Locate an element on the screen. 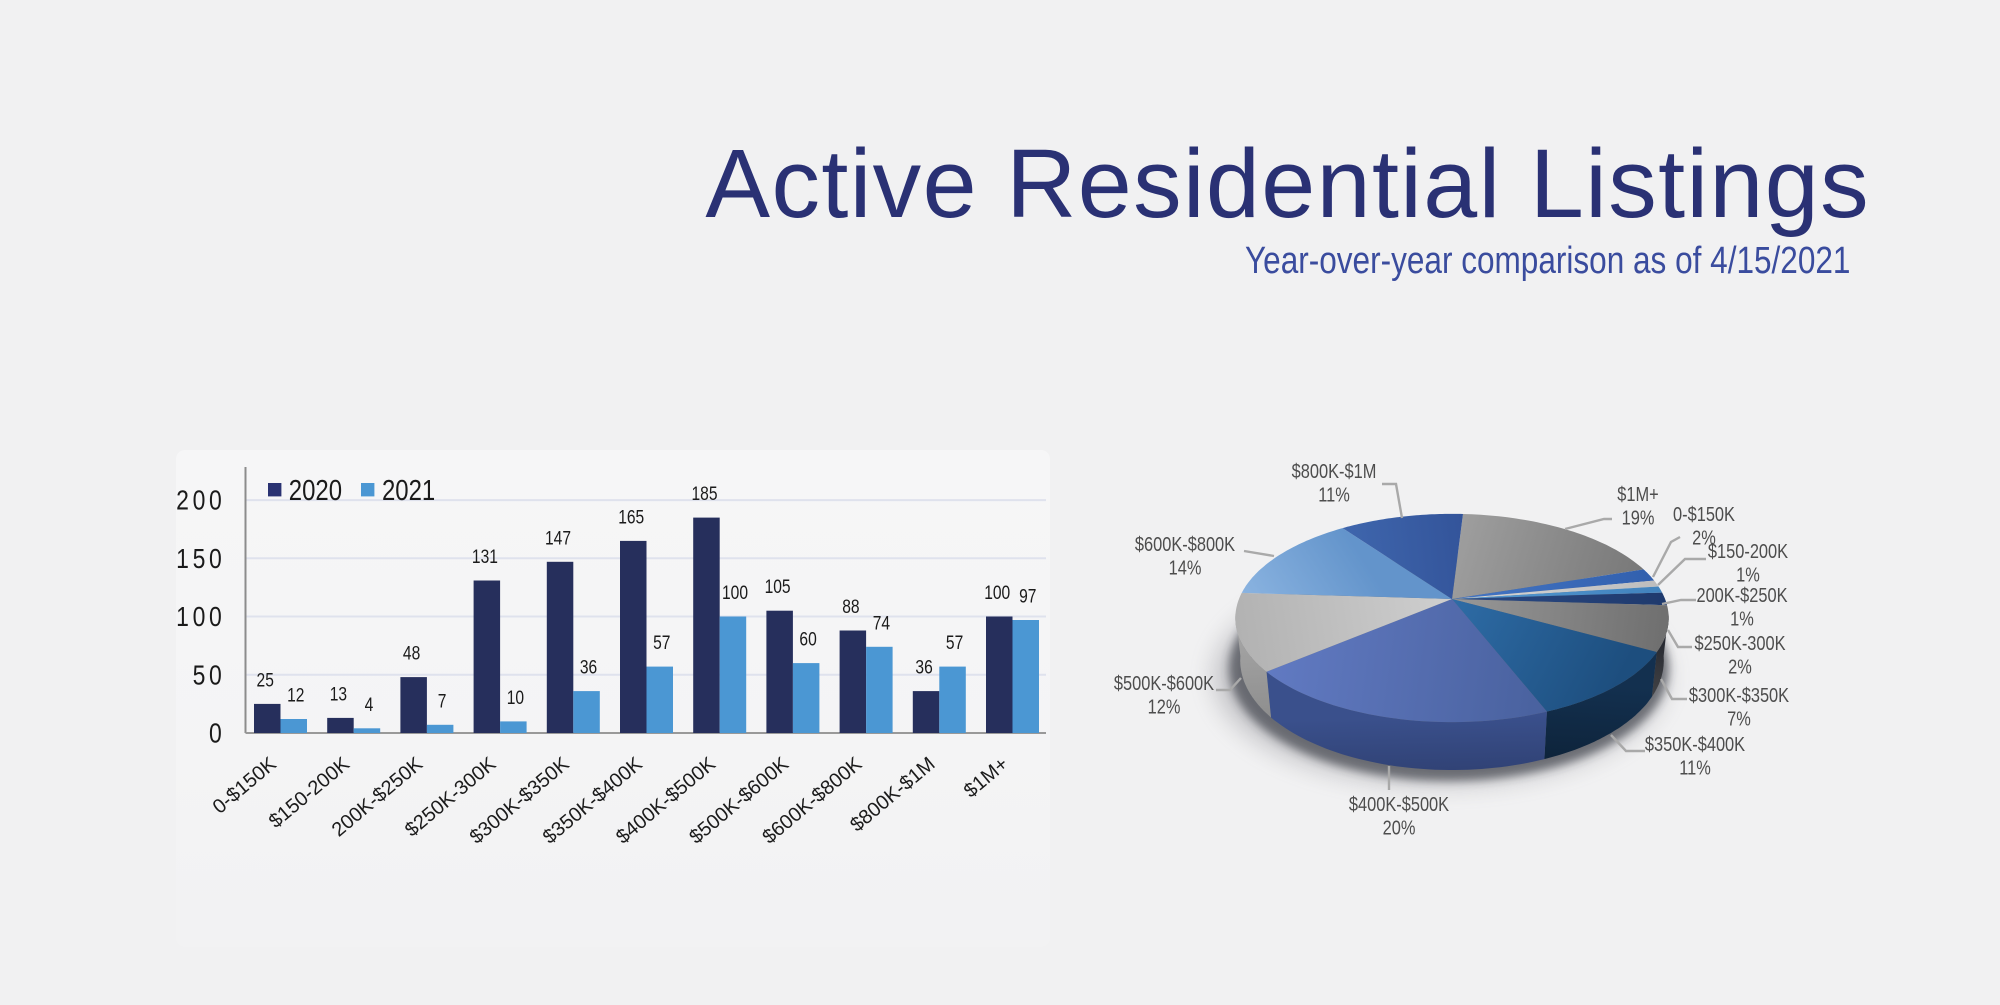 The image size is (2000, 1005). svg-text: $350K-$400K is located at coordinates (1695, 744).